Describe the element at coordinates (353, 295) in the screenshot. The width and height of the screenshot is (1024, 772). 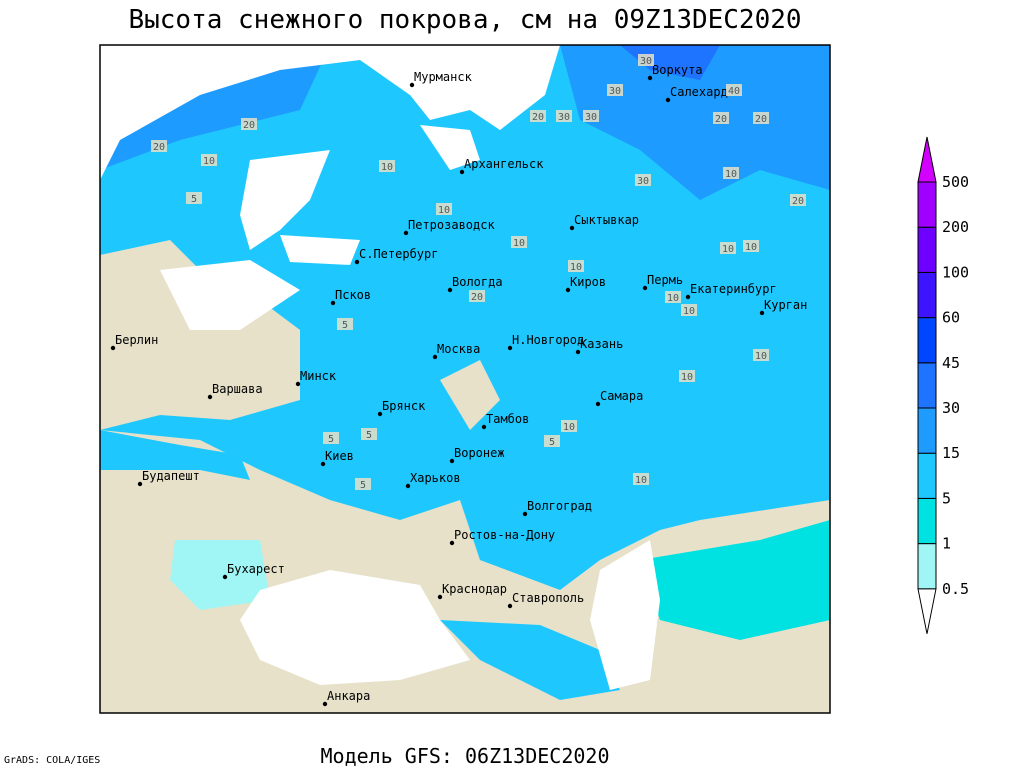
I see `city-label: Псков` at that location.